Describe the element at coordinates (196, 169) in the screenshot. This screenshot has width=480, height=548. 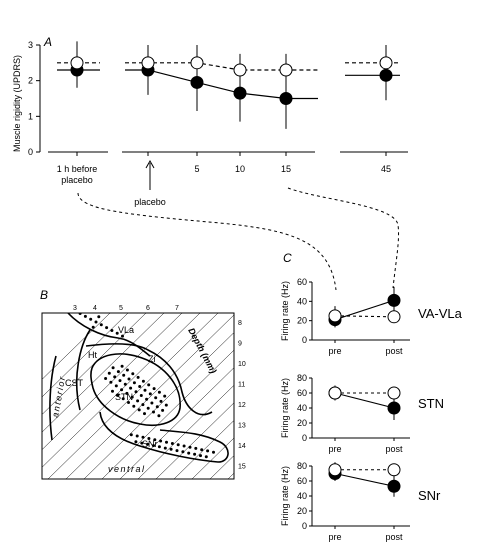
I see `x-tick-label: 5` at that location.